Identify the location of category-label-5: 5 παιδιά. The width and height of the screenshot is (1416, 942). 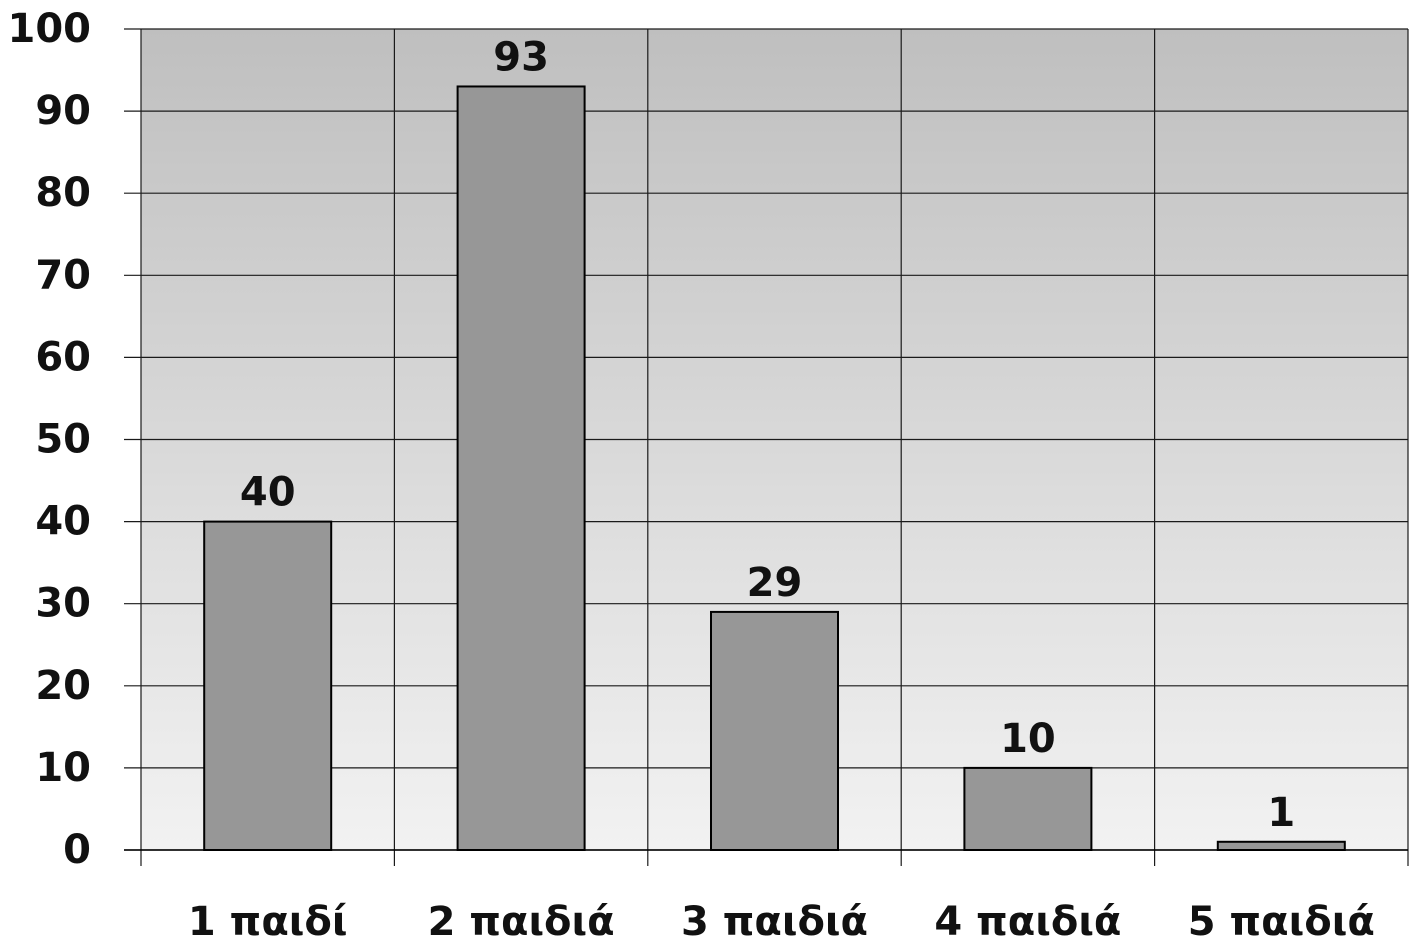
(1281, 920).